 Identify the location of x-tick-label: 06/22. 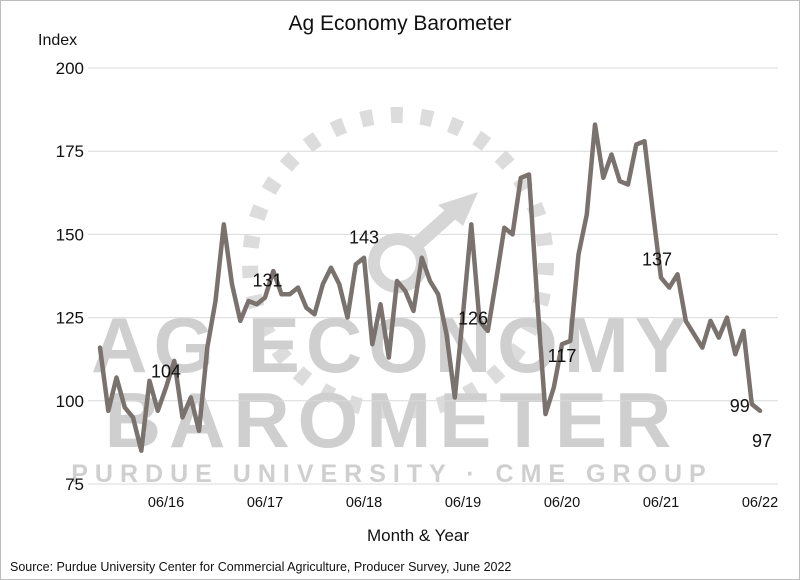
(760, 503).